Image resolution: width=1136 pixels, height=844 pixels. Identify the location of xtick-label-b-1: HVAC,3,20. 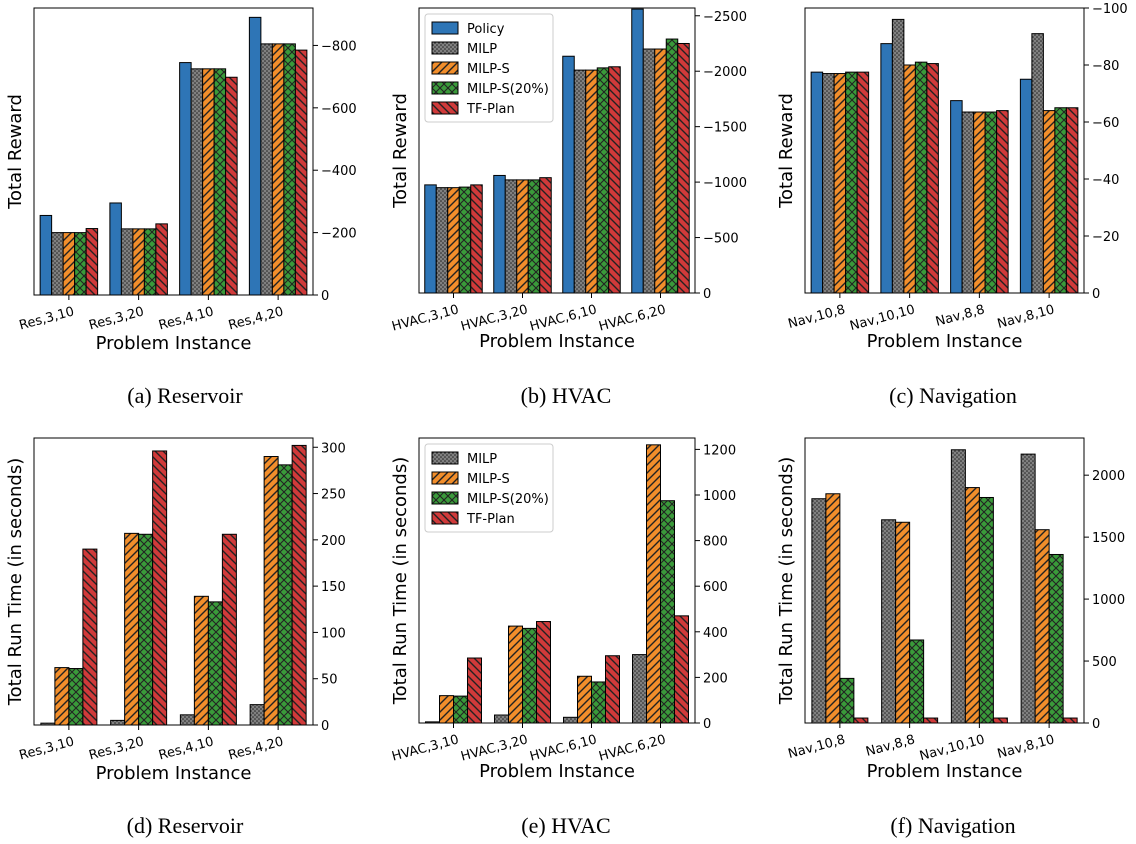
(494, 318).